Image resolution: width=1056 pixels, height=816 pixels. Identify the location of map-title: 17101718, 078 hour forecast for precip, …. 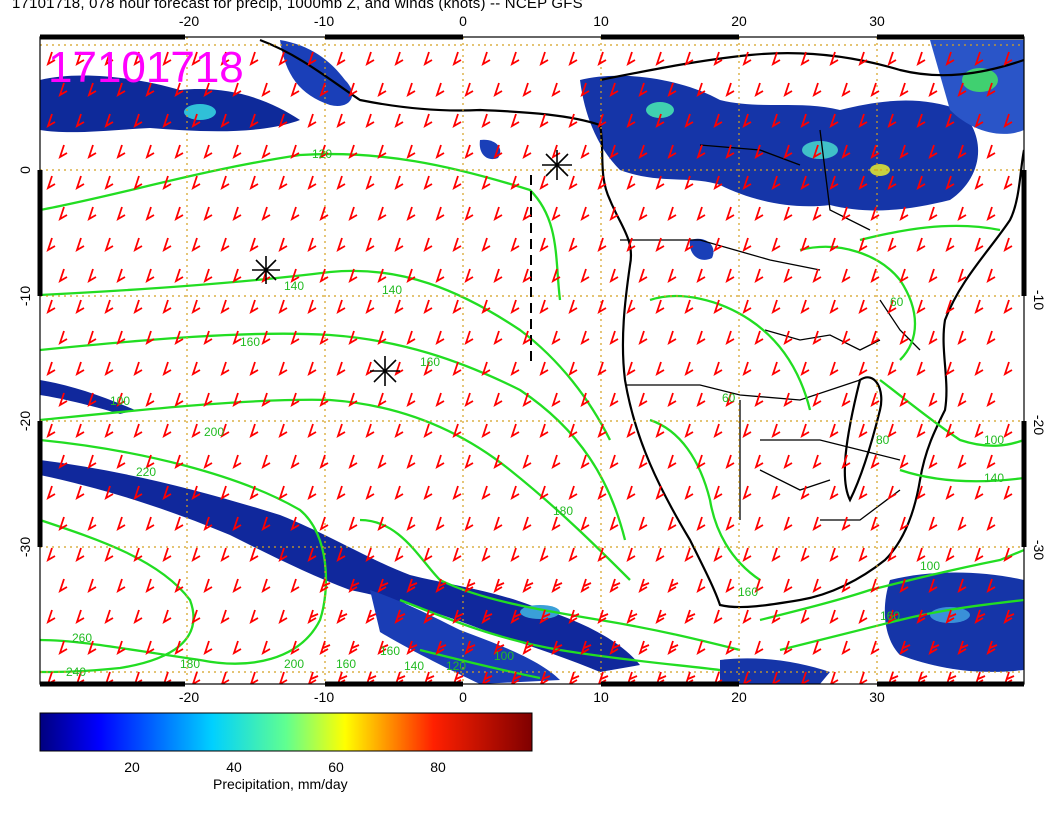
(297, 6).